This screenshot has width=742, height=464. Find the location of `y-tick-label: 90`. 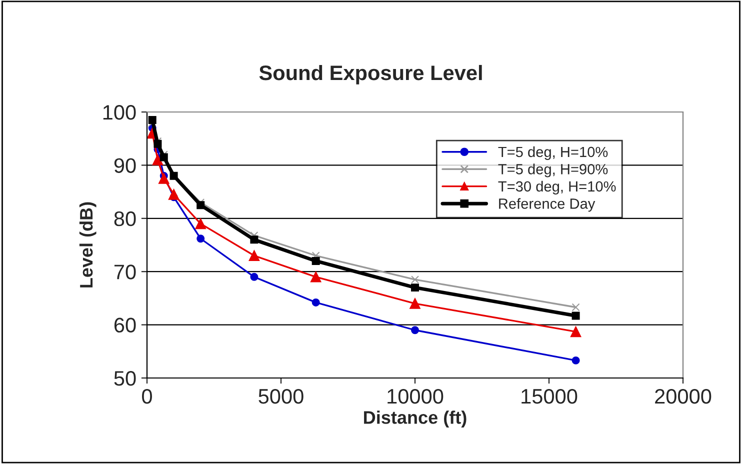

y-tick-label: 90 is located at coordinates (125, 165).